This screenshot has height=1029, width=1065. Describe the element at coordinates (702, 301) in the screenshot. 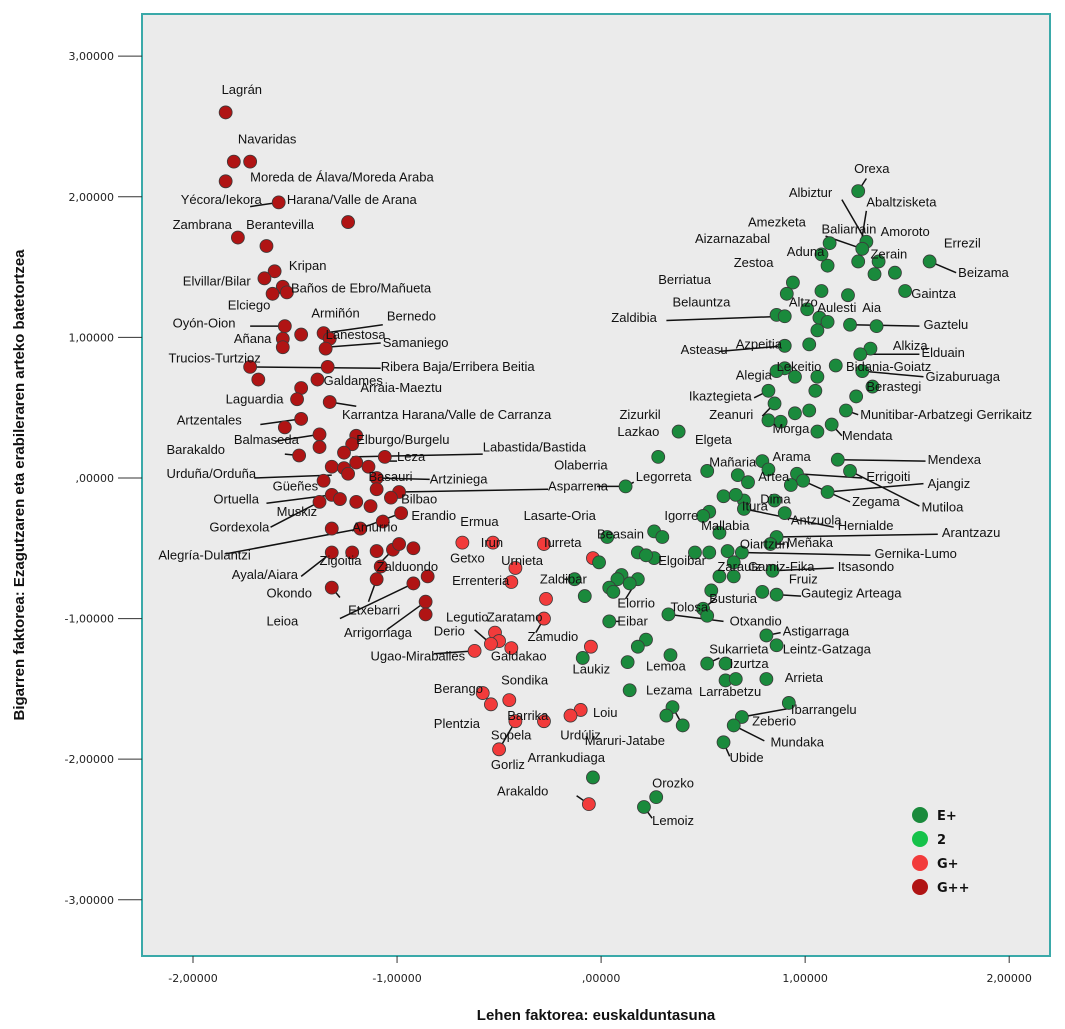

I see `point-label: Belauntza` at that location.